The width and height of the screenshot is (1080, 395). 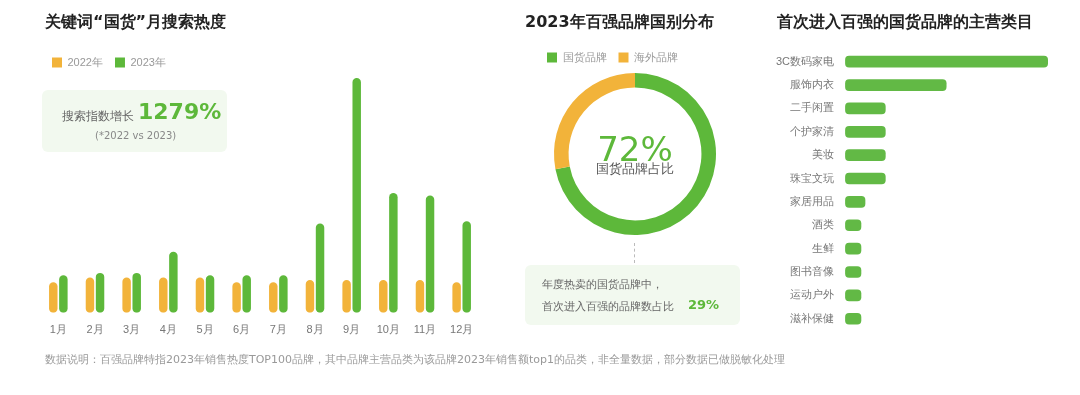 I want to click on chart-title: 首次进入百强的国货品牌的主营类目, so click(x=905, y=22).